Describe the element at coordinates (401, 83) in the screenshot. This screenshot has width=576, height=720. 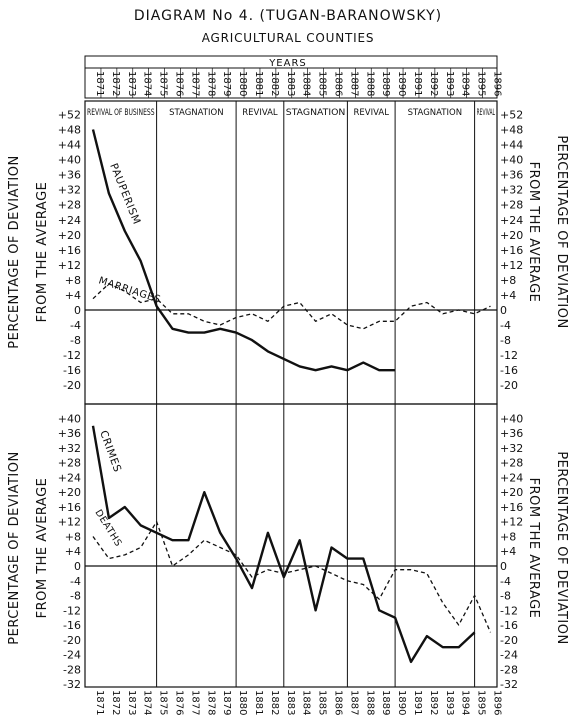
I see `year-label-top: 1890` at that location.